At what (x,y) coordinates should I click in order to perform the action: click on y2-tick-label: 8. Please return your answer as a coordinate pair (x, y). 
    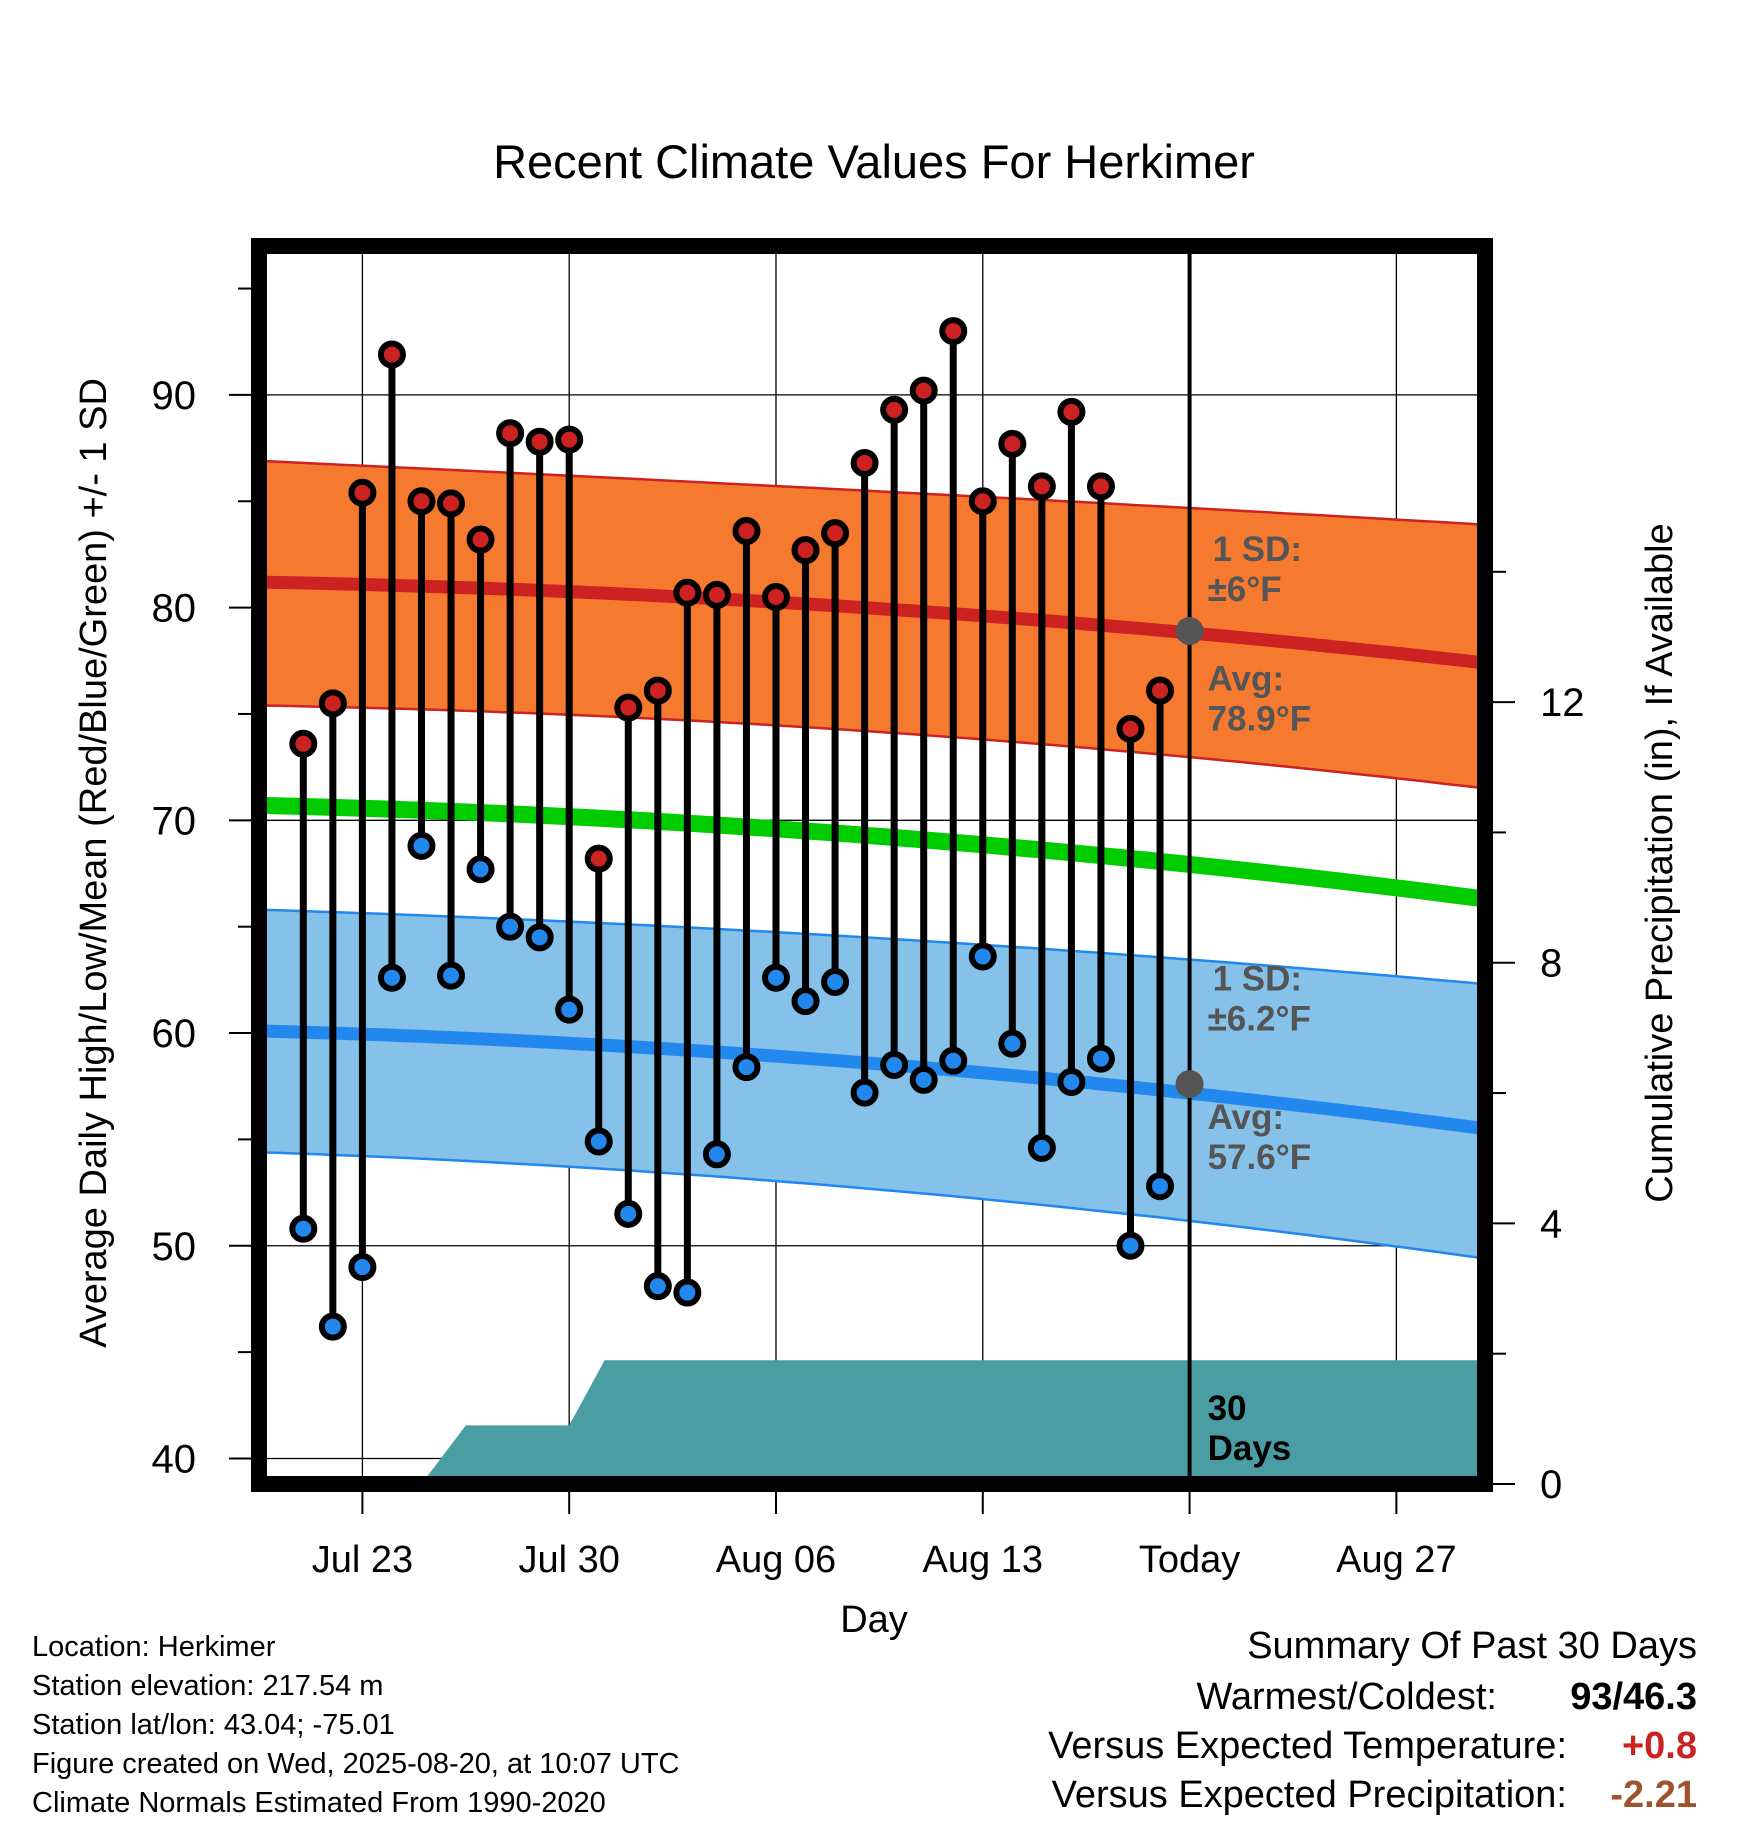
    Looking at the image, I should click on (1551, 964).